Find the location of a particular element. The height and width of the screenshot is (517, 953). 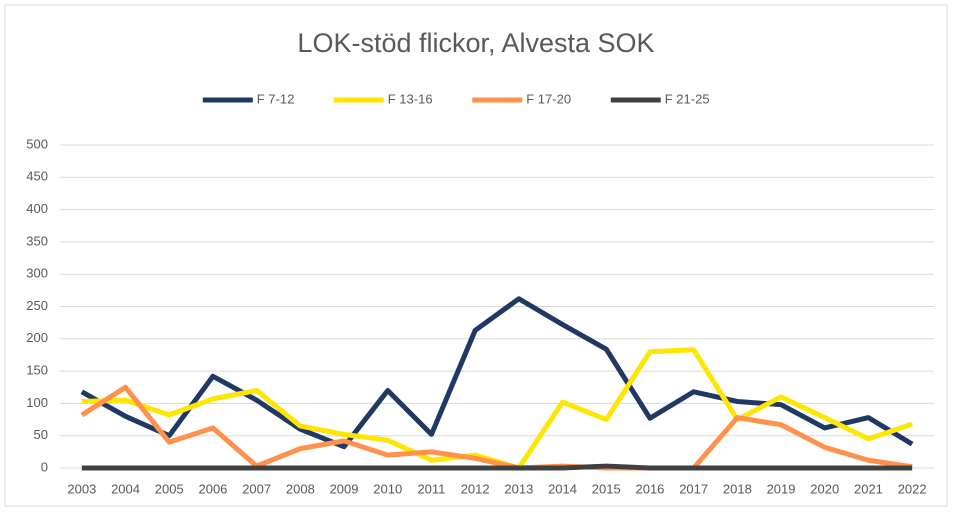

y-tick-label: 450 is located at coordinates (37, 176).